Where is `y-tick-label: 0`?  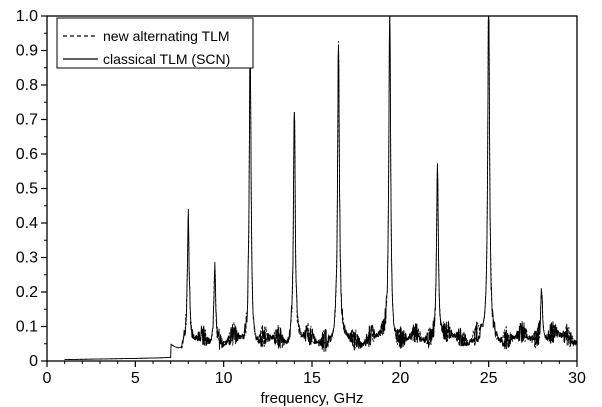 y-tick-label: 0 is located at coordinates (33, 361).